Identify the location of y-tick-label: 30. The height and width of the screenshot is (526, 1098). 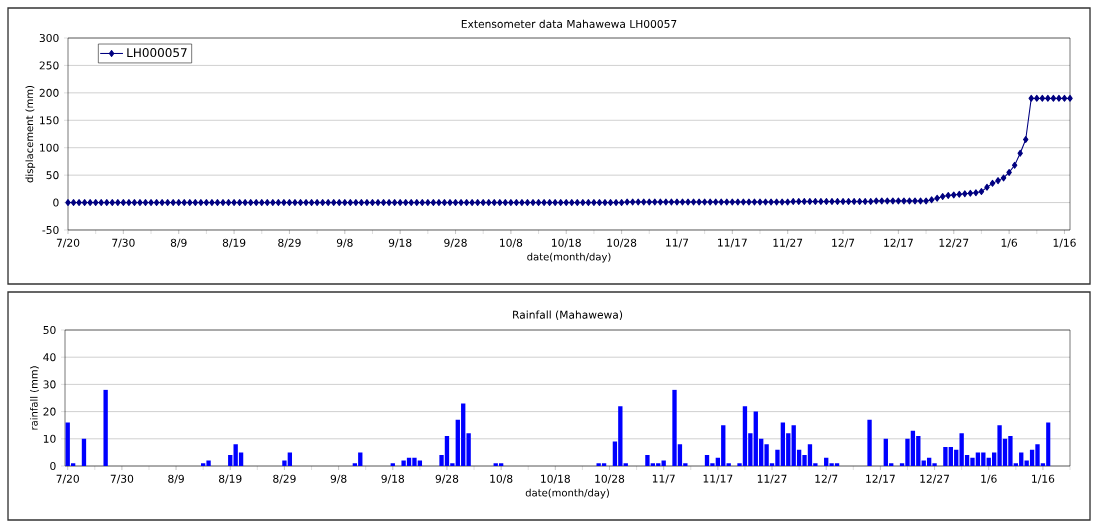
(49, 384).